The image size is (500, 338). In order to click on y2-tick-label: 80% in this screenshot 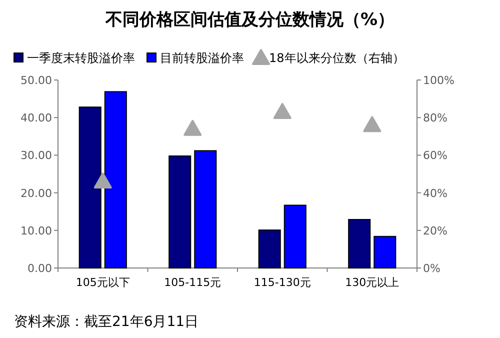, I will do `click(435, 118)`.